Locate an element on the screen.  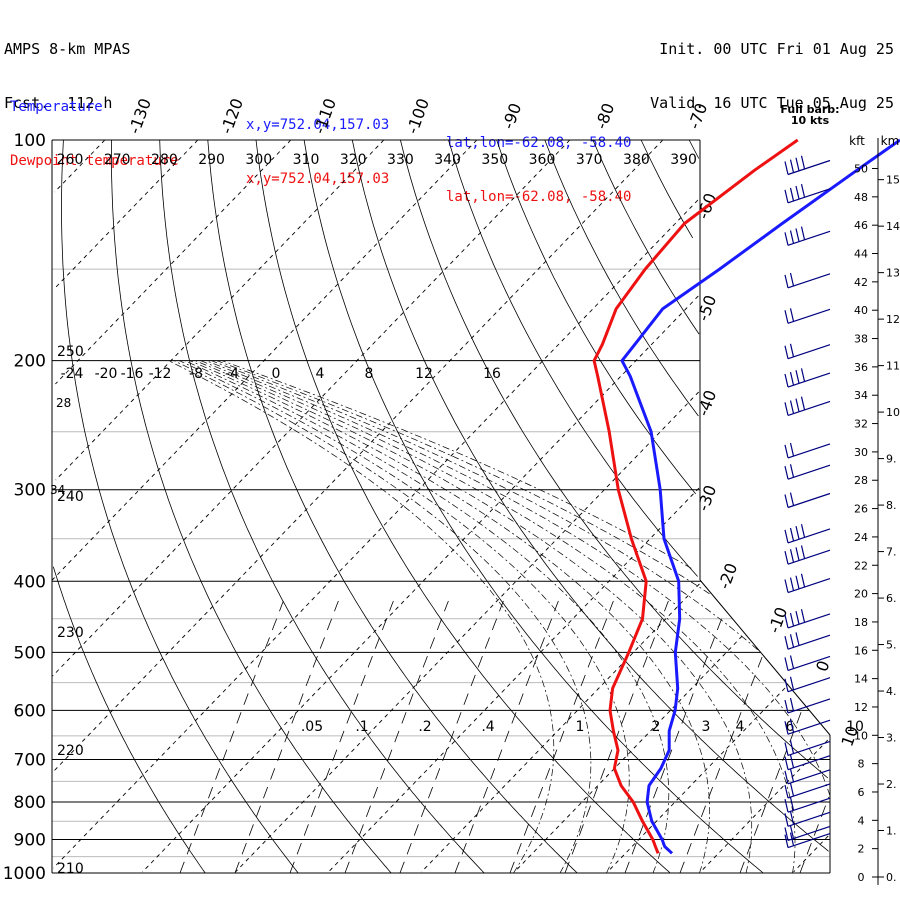
km-label: 15. is located at coordinates (893, 180).